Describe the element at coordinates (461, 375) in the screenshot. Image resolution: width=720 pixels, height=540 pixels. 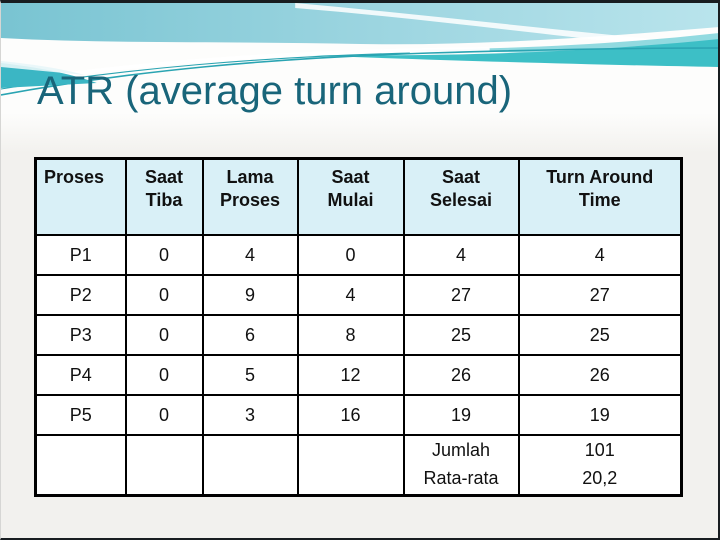
I see `cell-saat-selesai: 26` at that location.